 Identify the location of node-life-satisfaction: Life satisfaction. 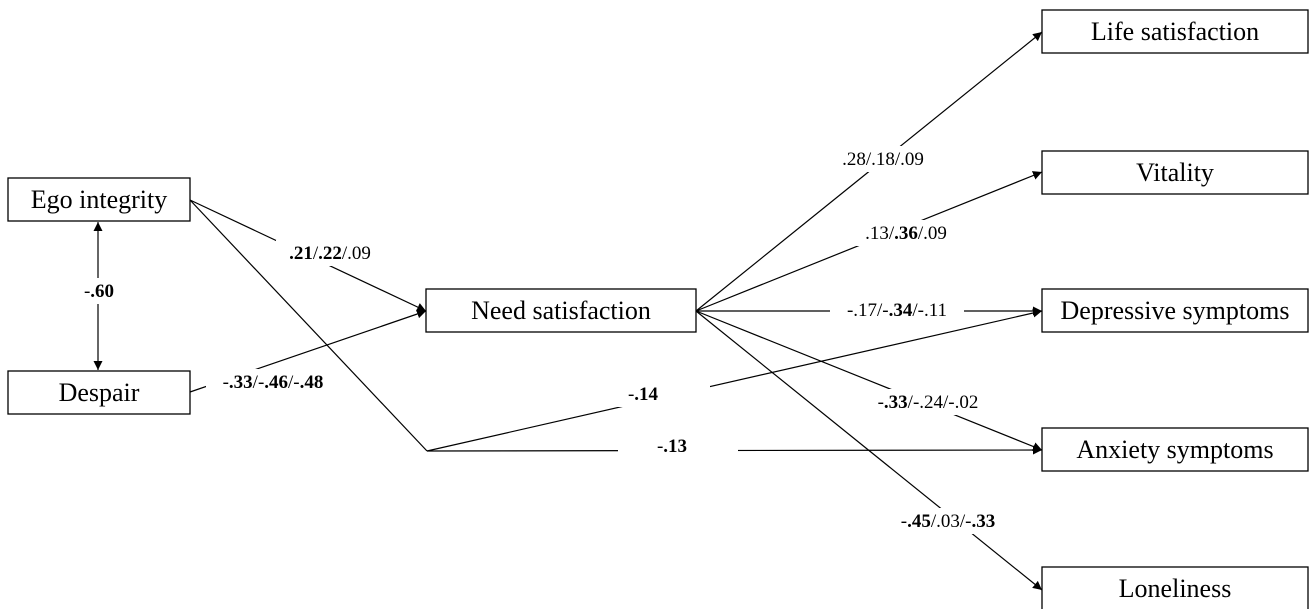
(1175, 31).